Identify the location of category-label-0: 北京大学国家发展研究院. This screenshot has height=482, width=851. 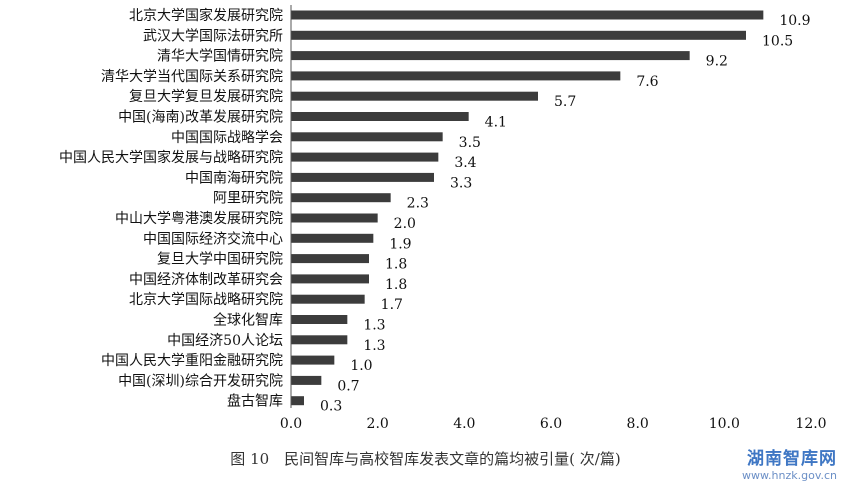
(206, 15).